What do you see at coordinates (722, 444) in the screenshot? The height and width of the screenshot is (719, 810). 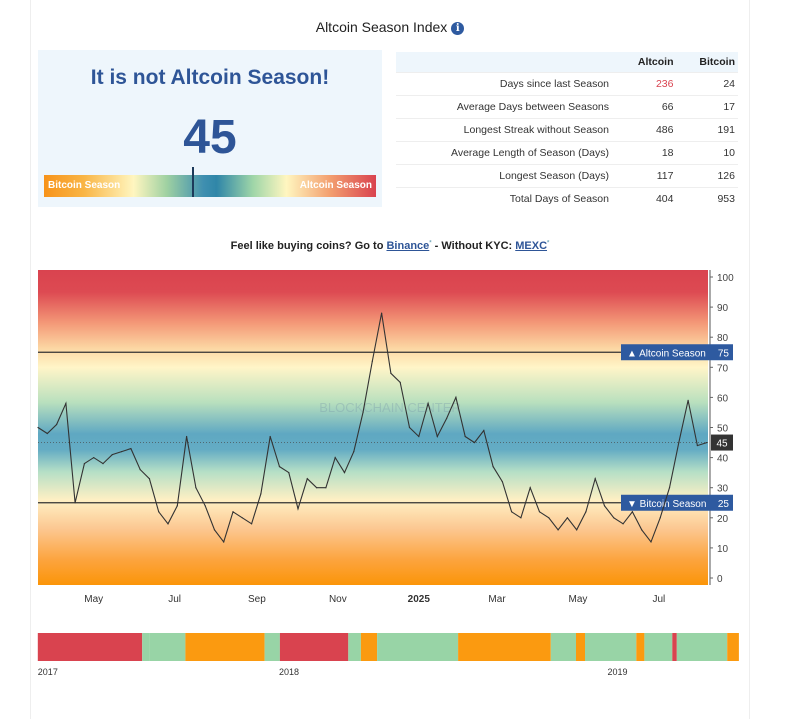 I see `current-value-label: 45` at bounding box center [722, 444].